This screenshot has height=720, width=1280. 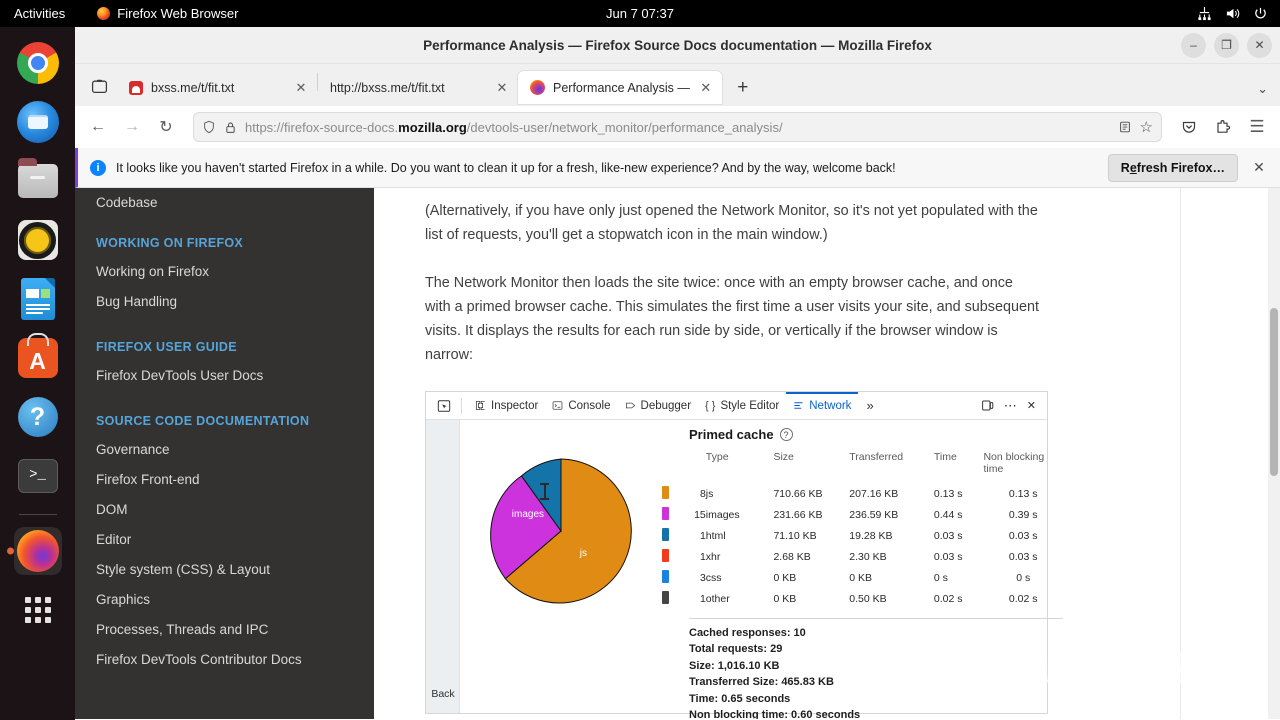 I want to click on dock-item-impress, so click(x=38, y=299).